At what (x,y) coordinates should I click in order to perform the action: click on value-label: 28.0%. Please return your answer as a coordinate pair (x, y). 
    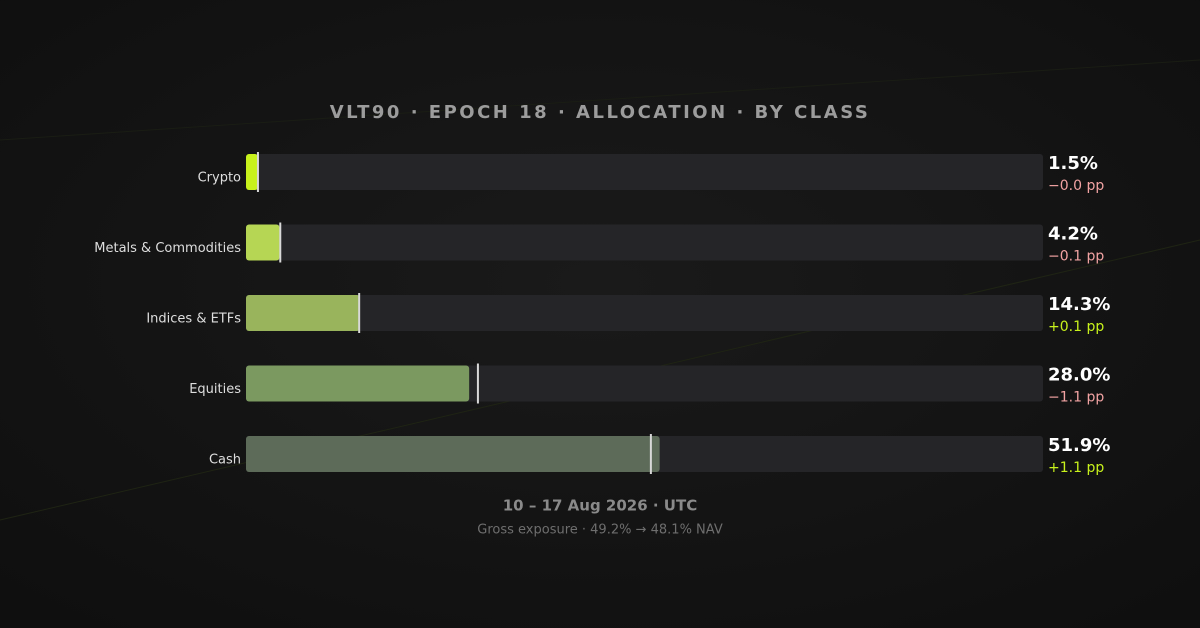
    Looking at the image, I should click on (1079, 375).